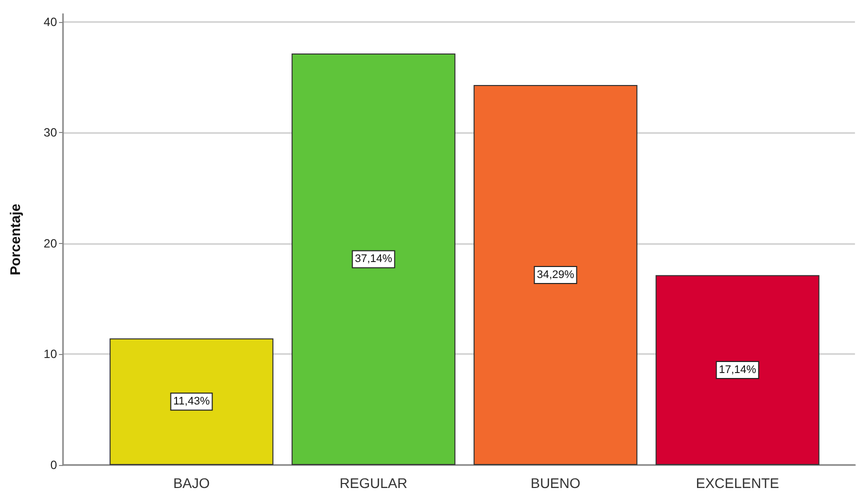 The height and width of the screenshot is (493, 856). Describe the element at coordinates (51, 21) in the screenshot. I see `y-tick-label: 40` at that location.